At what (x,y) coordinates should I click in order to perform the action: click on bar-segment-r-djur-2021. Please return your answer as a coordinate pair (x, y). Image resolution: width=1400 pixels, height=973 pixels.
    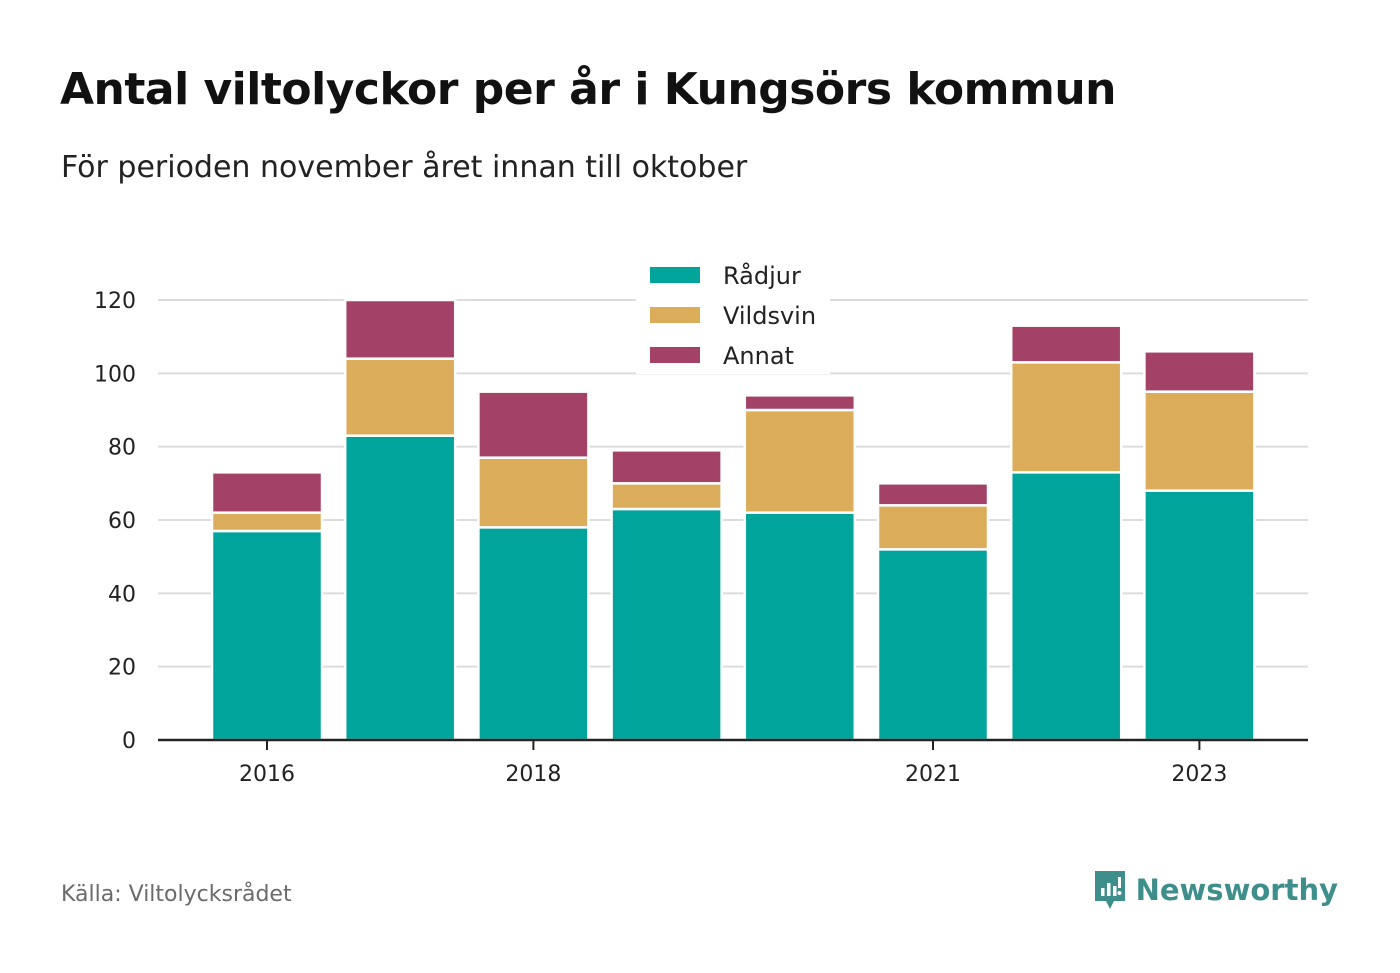
    Looking at the image, I should click on (933, 645).